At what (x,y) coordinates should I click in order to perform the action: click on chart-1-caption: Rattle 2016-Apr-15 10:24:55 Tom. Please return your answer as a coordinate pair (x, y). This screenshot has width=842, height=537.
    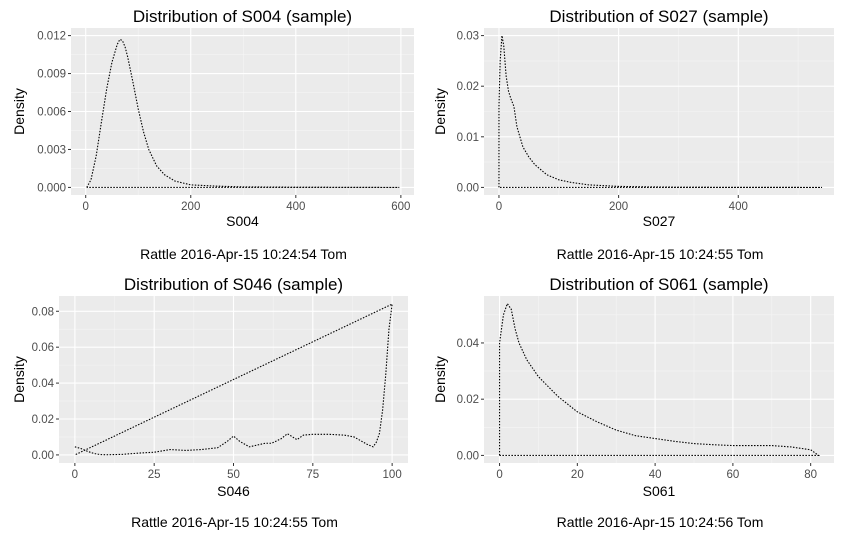
    Looking at the image, I should click on (660, 254).